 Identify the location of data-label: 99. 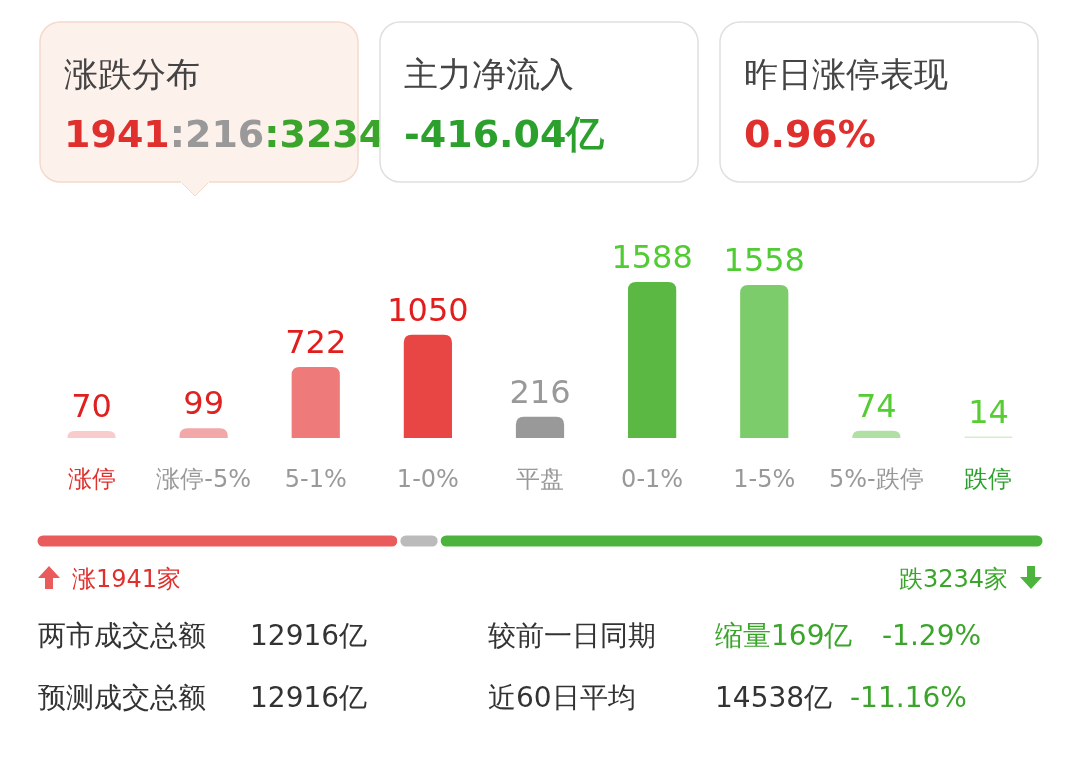
(203, 403).